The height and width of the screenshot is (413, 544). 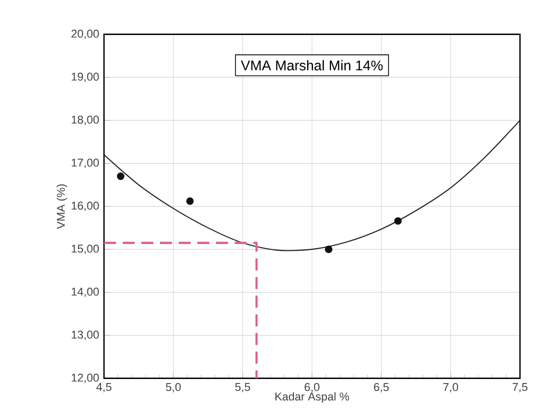 What do you see at coordinates (85, 335) in the screenshot?
I see `y-tick-label: 13,00` at bounding box center [85, 335].